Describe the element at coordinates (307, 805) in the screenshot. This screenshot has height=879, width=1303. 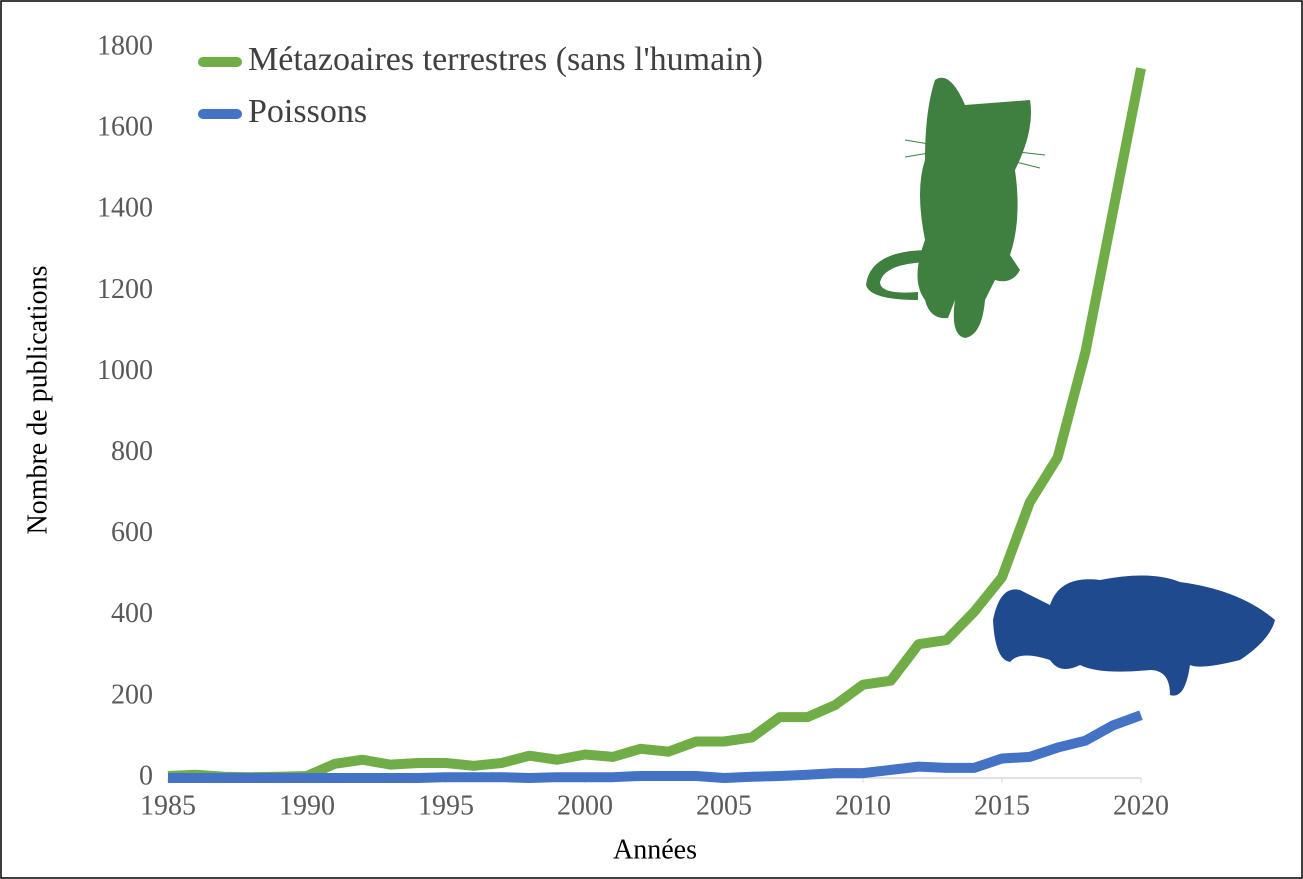
I see `x-tick-label: 1990` at that location.